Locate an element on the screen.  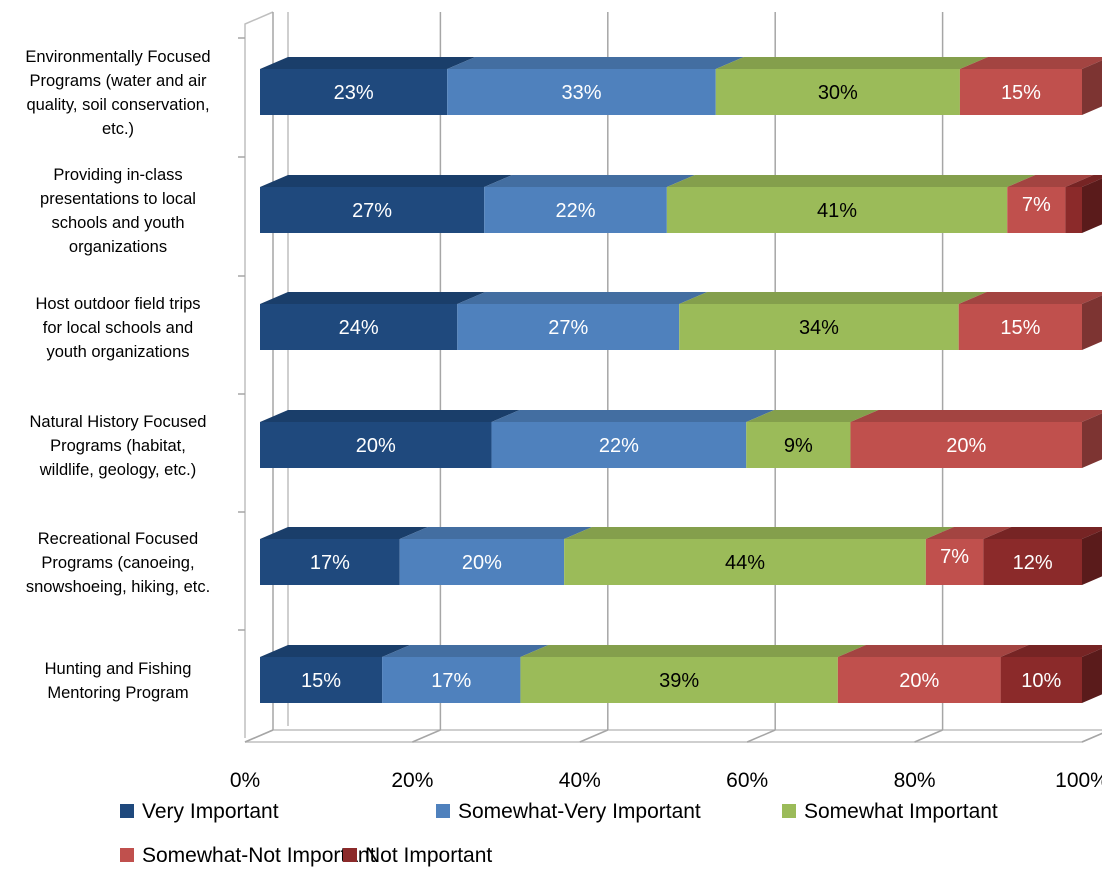
data-label: 7% is located at coordinates (1036, 205).